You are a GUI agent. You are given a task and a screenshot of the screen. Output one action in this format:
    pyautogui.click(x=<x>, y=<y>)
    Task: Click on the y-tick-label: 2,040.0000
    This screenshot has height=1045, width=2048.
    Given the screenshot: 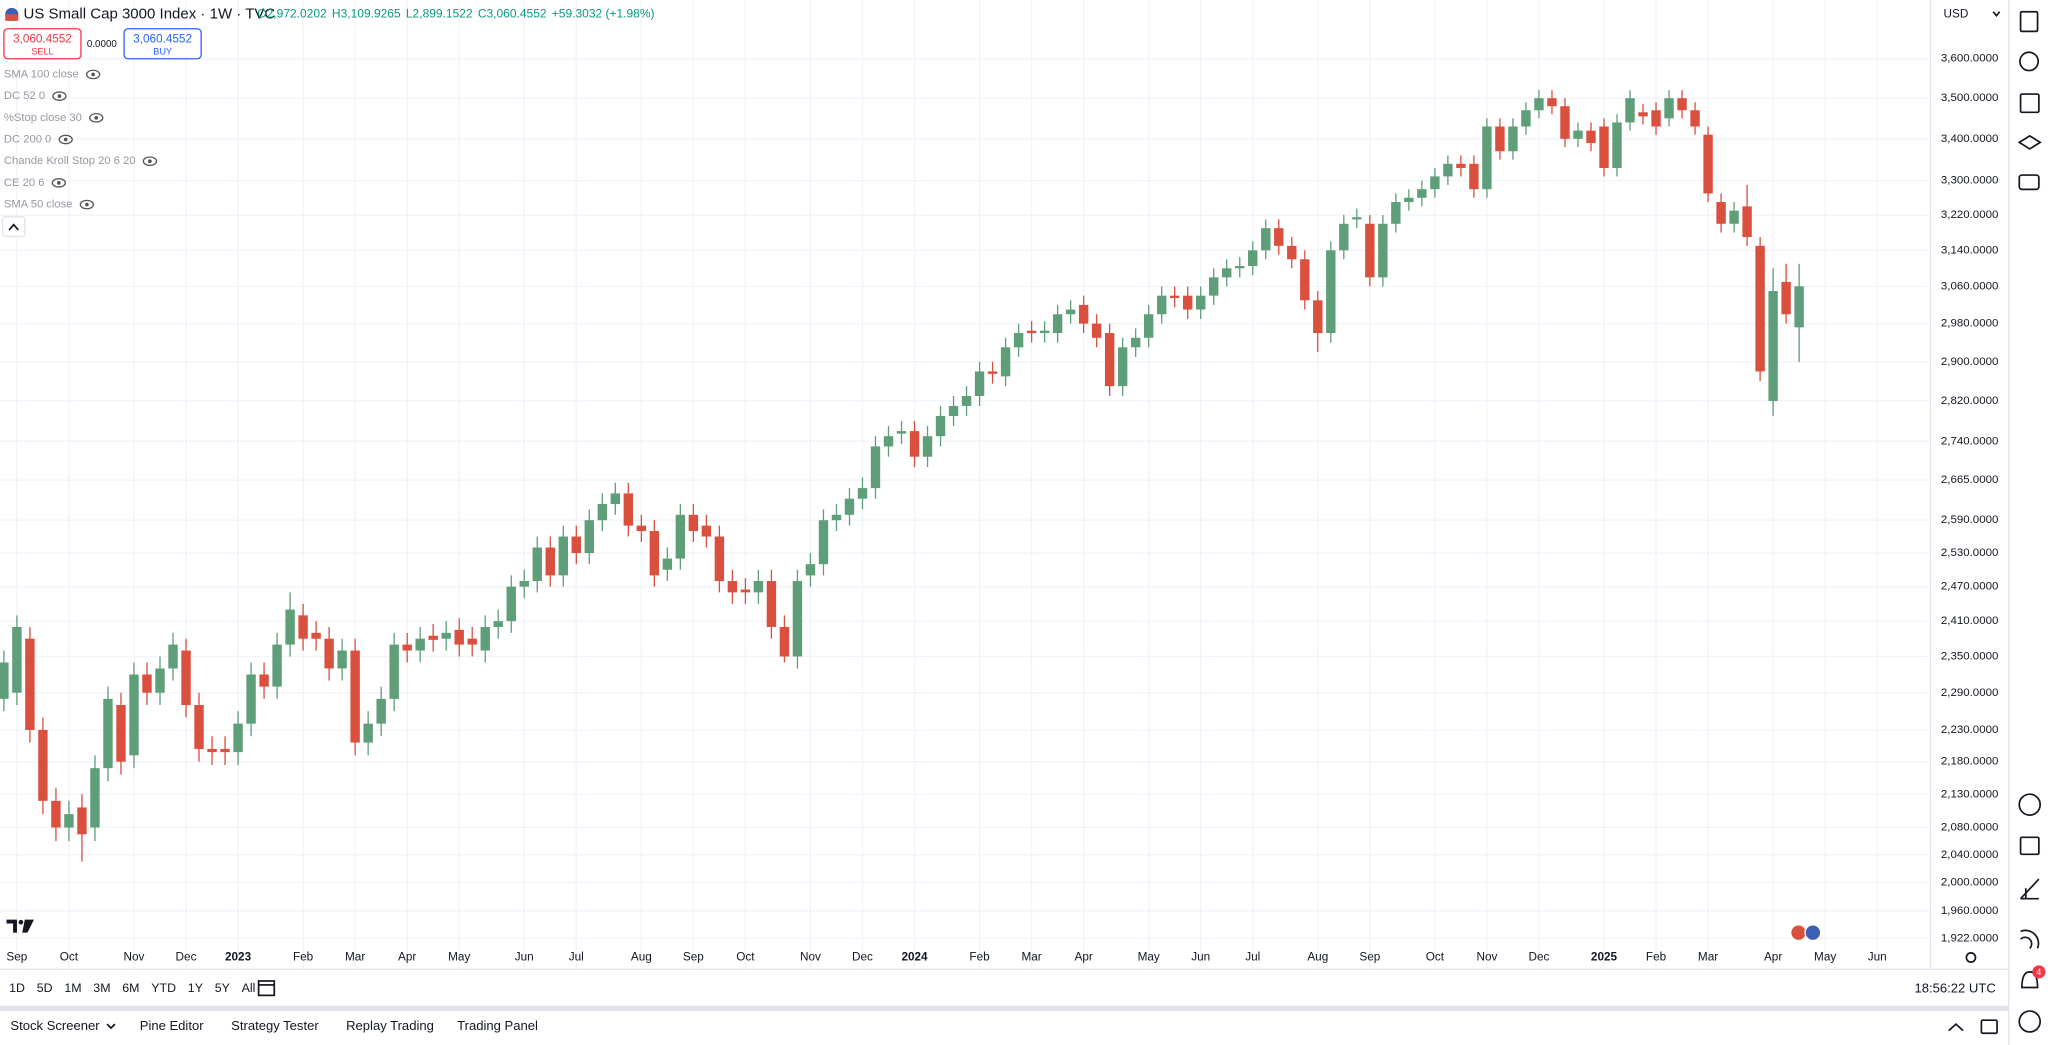 What is the action you would take?
    pyautogui.click(x=1969, y=855)
    